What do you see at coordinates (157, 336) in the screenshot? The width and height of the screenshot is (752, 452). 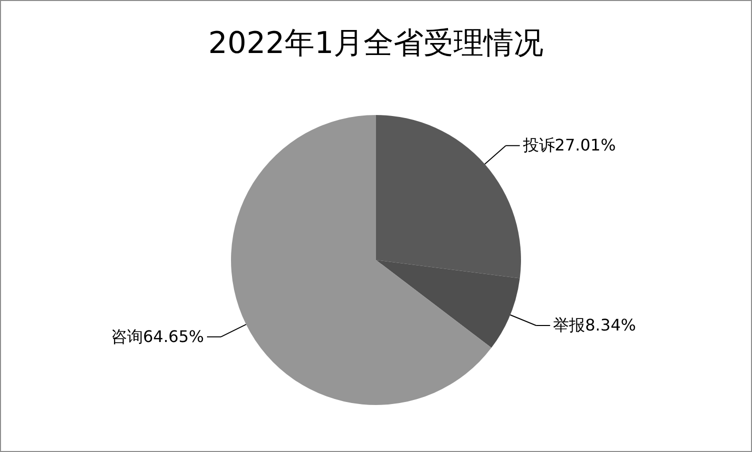 I see `slice-label: 咨询64.65%` at bounding box center [157, 336].